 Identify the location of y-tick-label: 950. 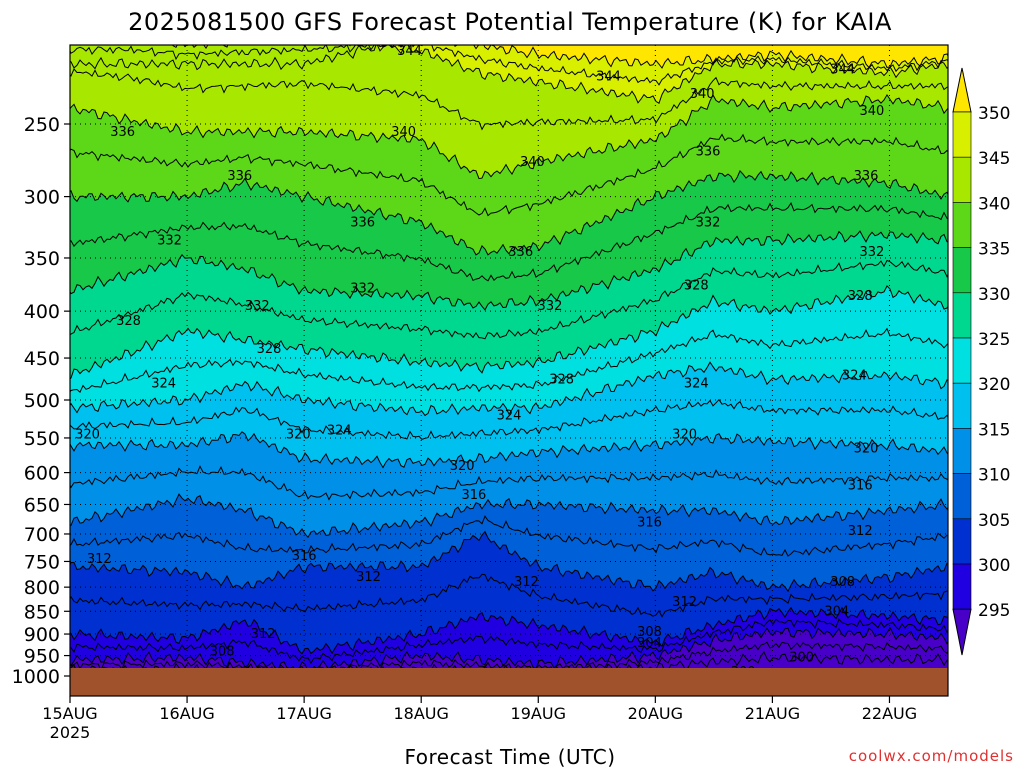
(42, 657).